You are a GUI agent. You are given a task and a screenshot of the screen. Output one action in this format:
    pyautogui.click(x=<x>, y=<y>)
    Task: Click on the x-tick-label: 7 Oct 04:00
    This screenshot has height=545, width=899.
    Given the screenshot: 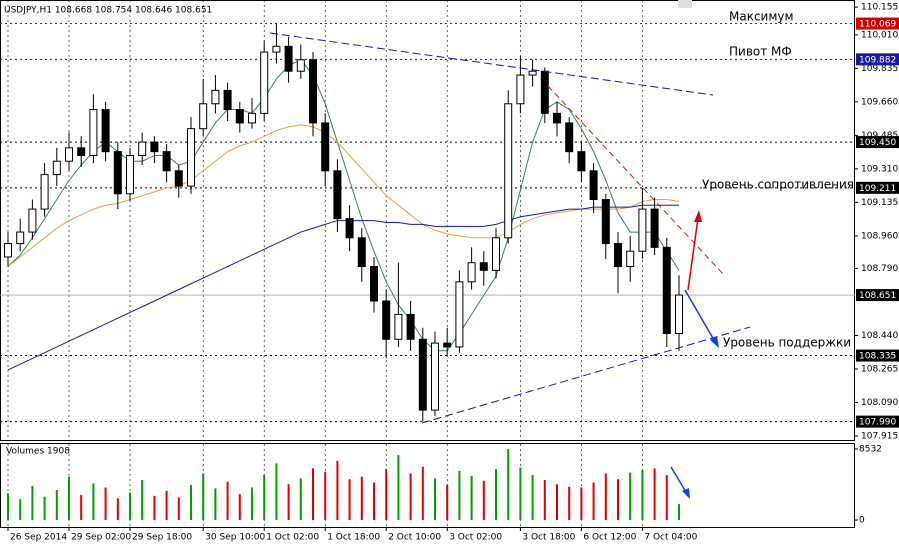 What is the action you would take?
    pyautogui.click(x=670, y=538)
    